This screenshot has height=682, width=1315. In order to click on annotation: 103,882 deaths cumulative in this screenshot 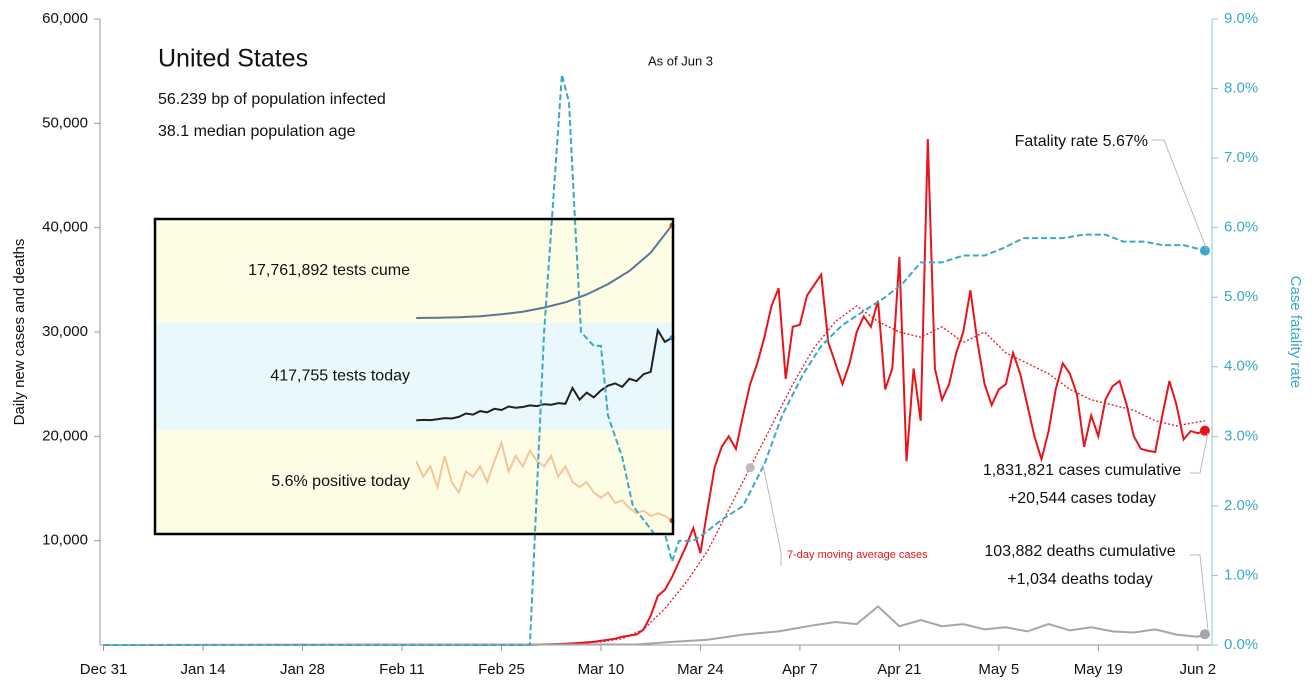, I will do `click(1079, 551)`.